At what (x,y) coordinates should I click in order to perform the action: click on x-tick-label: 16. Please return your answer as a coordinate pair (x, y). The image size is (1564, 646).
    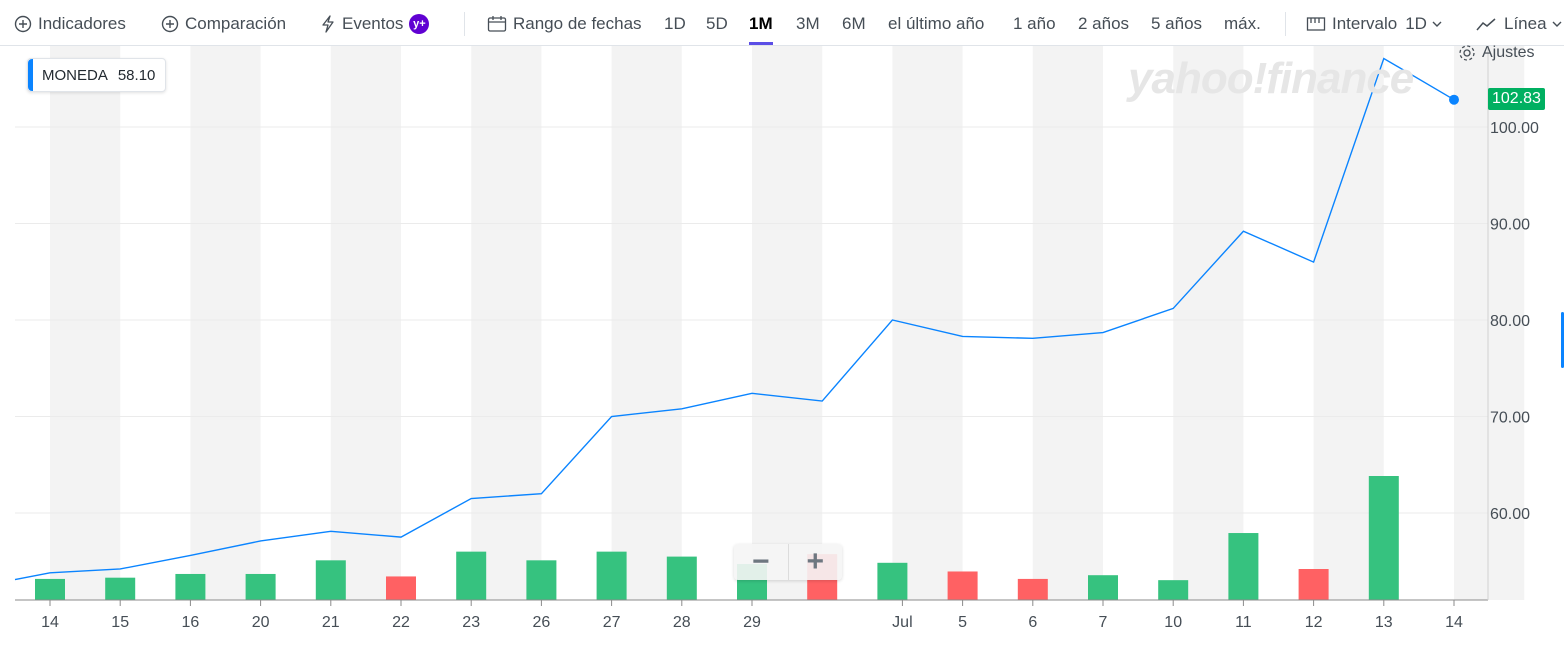
    Looking at the image, I should click on (191, 622).